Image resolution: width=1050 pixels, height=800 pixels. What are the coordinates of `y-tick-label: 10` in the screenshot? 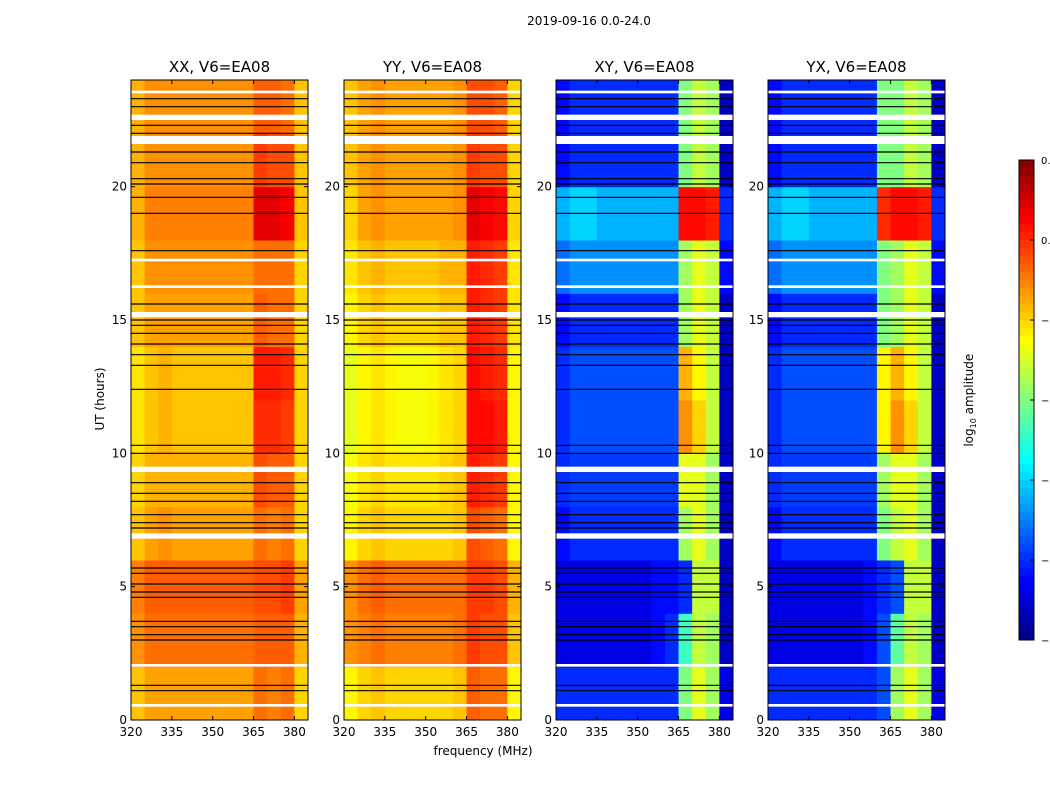 It's located at (332, 453).